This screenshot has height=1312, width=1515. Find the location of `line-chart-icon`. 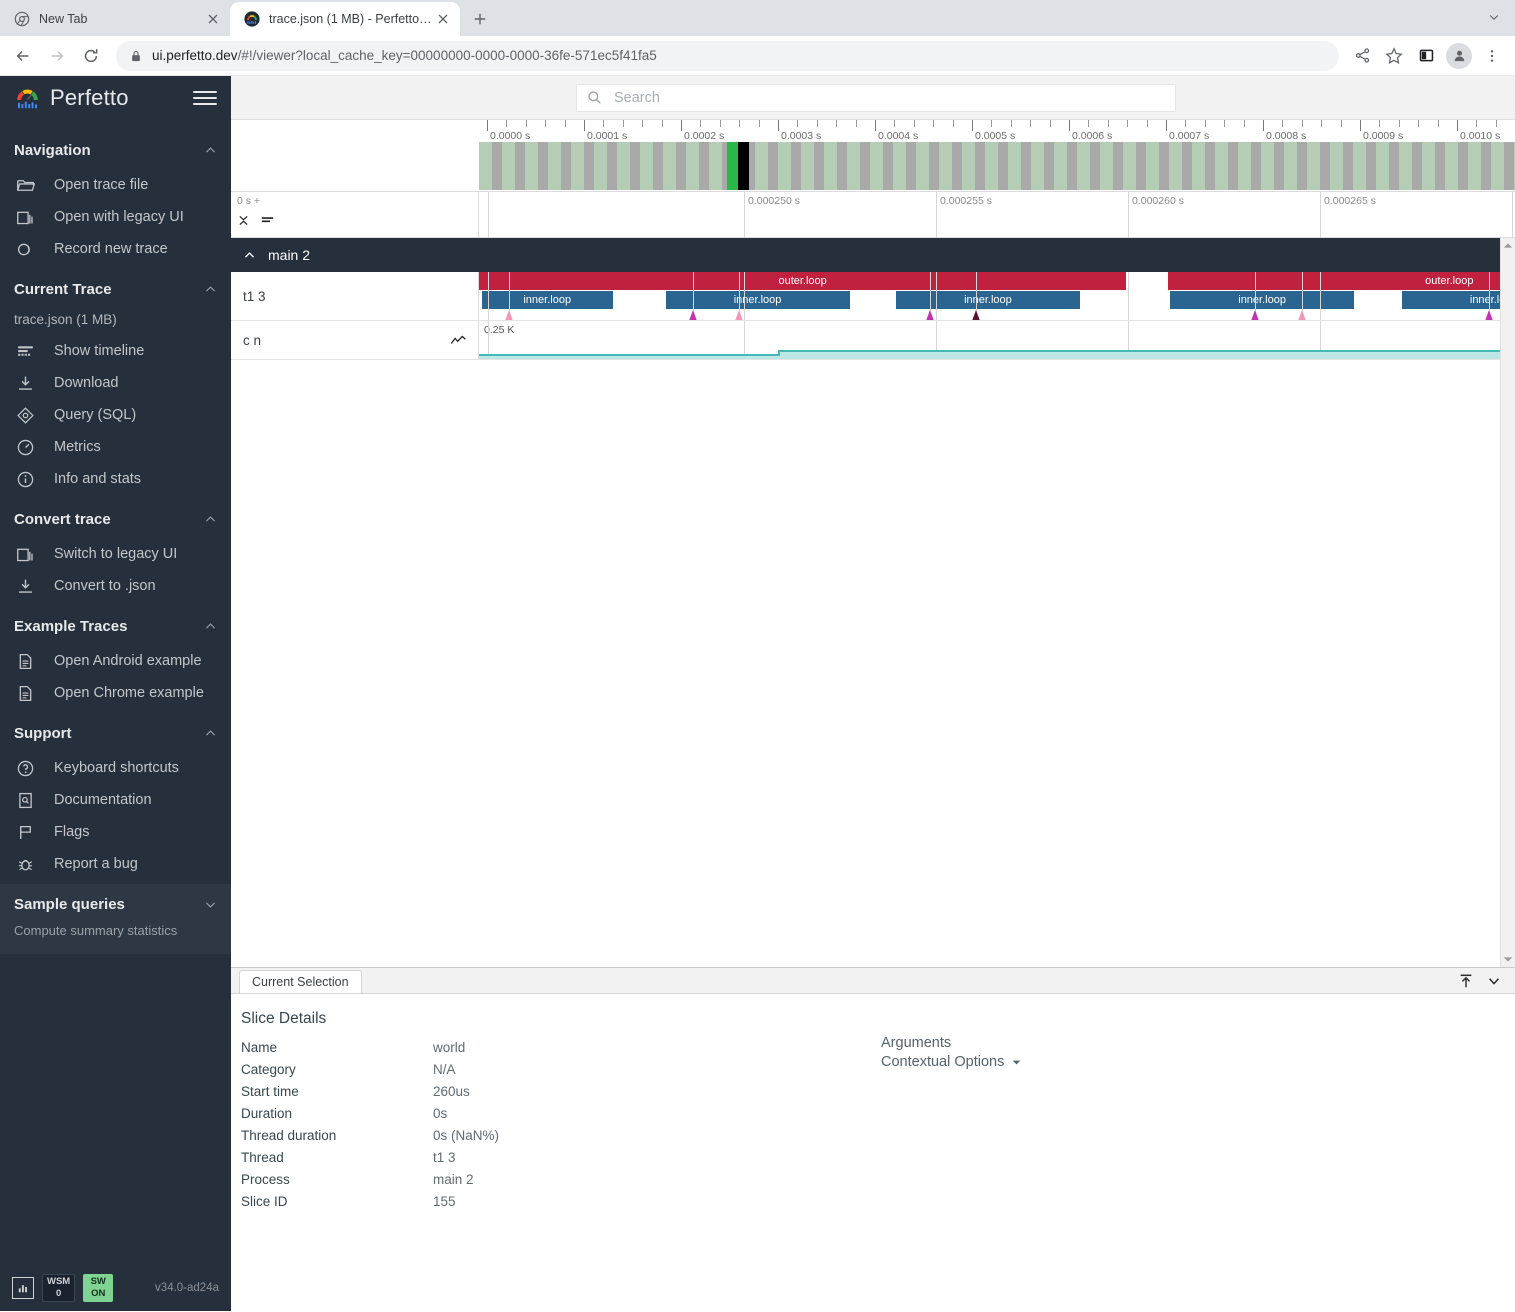

line-chart-icon is located at coordinates (458, 340).